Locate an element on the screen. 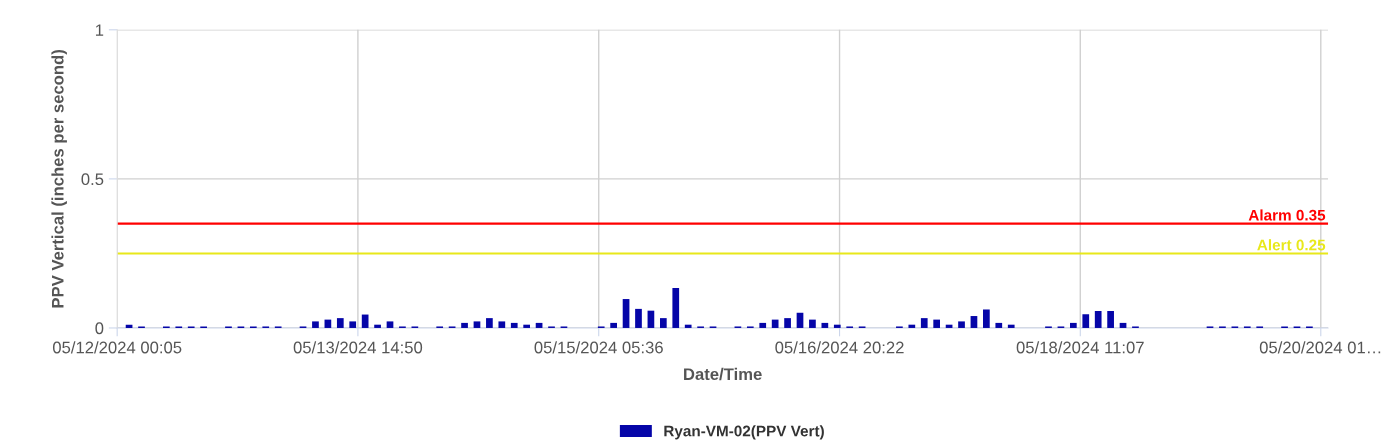 The height and width of the screenshot is (445, 1395). y-tick-label: 0.5 is located at coordinates (92, 179).